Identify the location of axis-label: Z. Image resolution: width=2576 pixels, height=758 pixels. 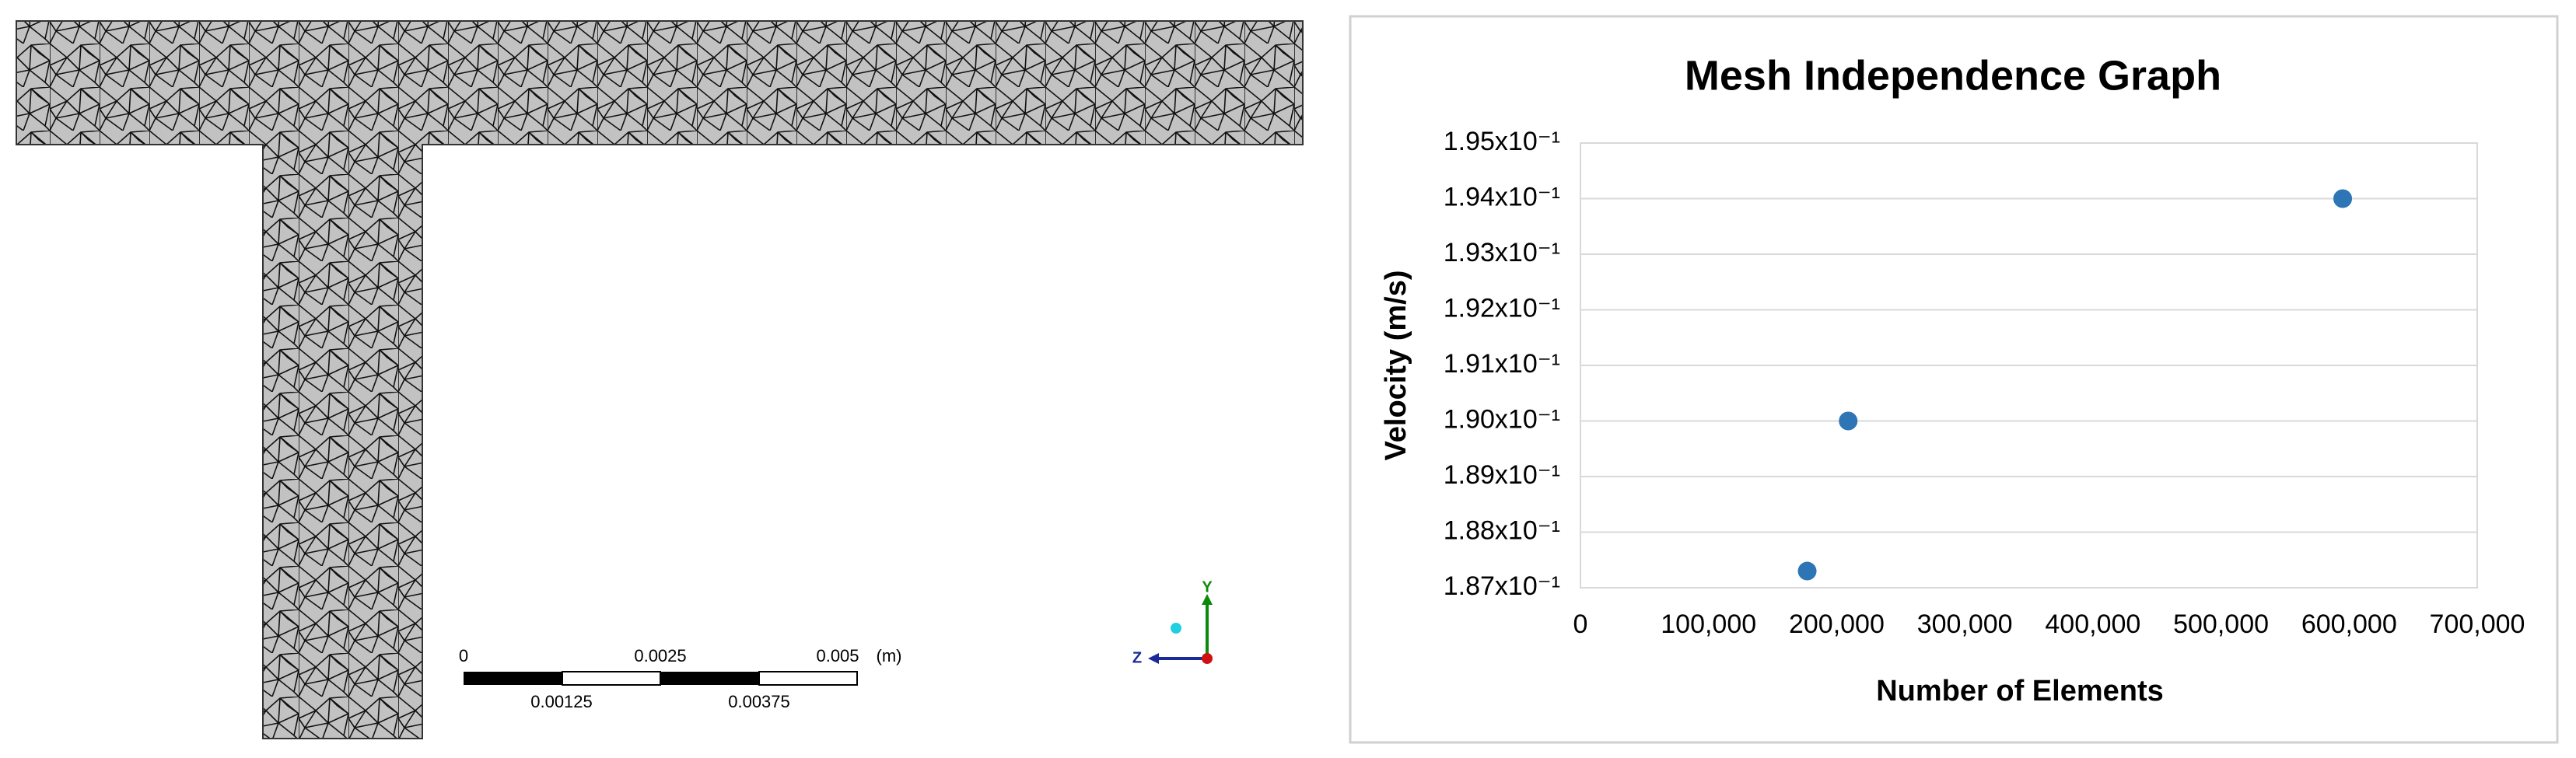
(1137, 657).